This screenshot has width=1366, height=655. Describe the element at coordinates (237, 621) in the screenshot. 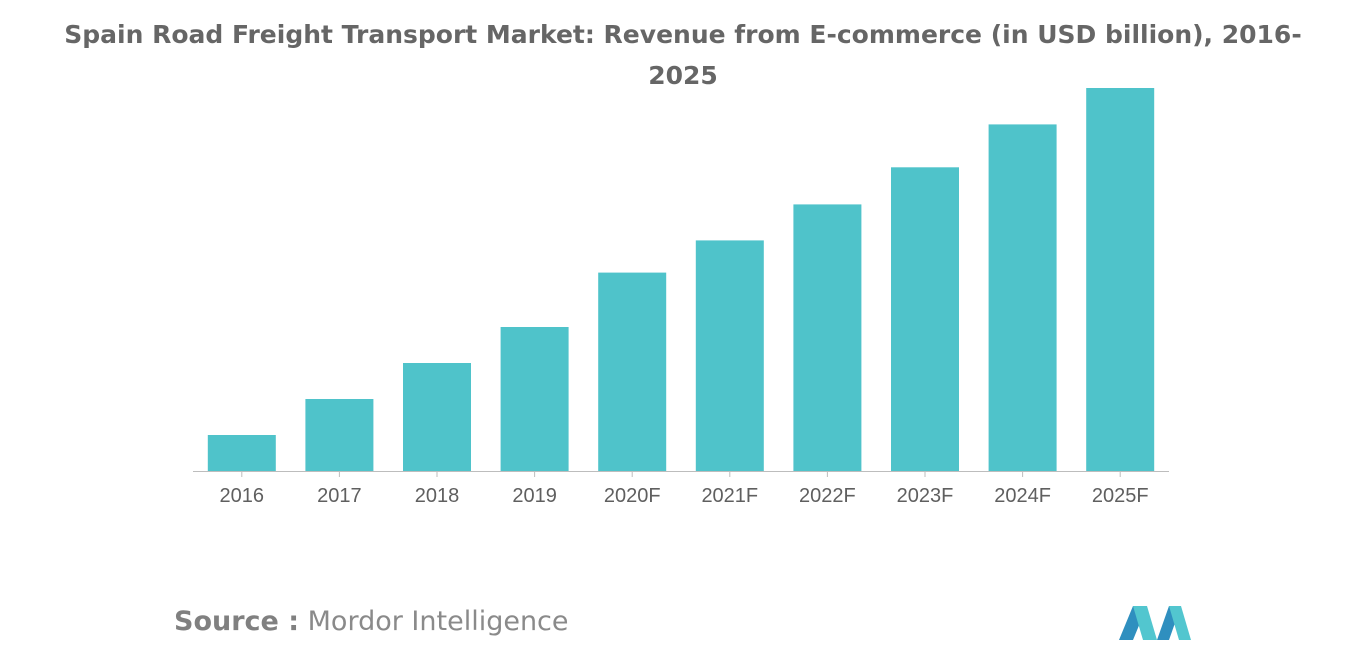

I see `source-label: Source :` at that location.